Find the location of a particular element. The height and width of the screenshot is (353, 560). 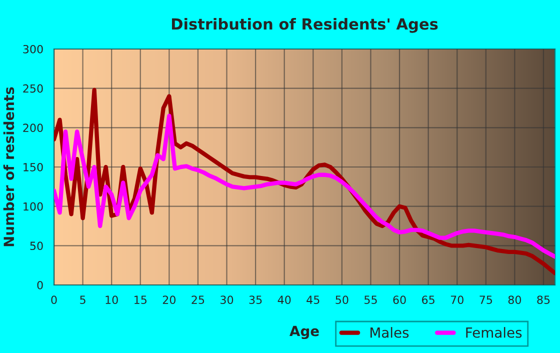

y-tick-label: 250 is located at coordinates (33, 88).